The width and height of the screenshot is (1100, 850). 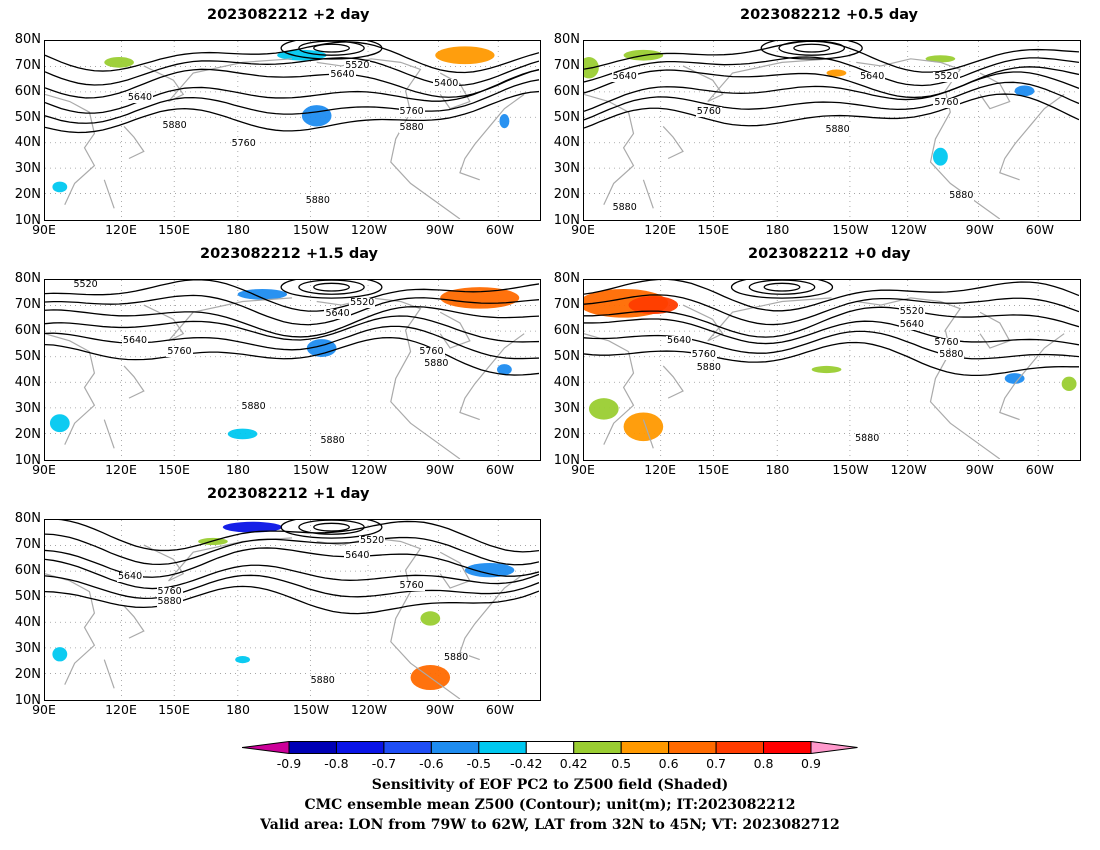 What do you see at coordinates (566, 460) in the screenshot?
I see `lat-tick-label: 10N` at bounding box center [566, 460].